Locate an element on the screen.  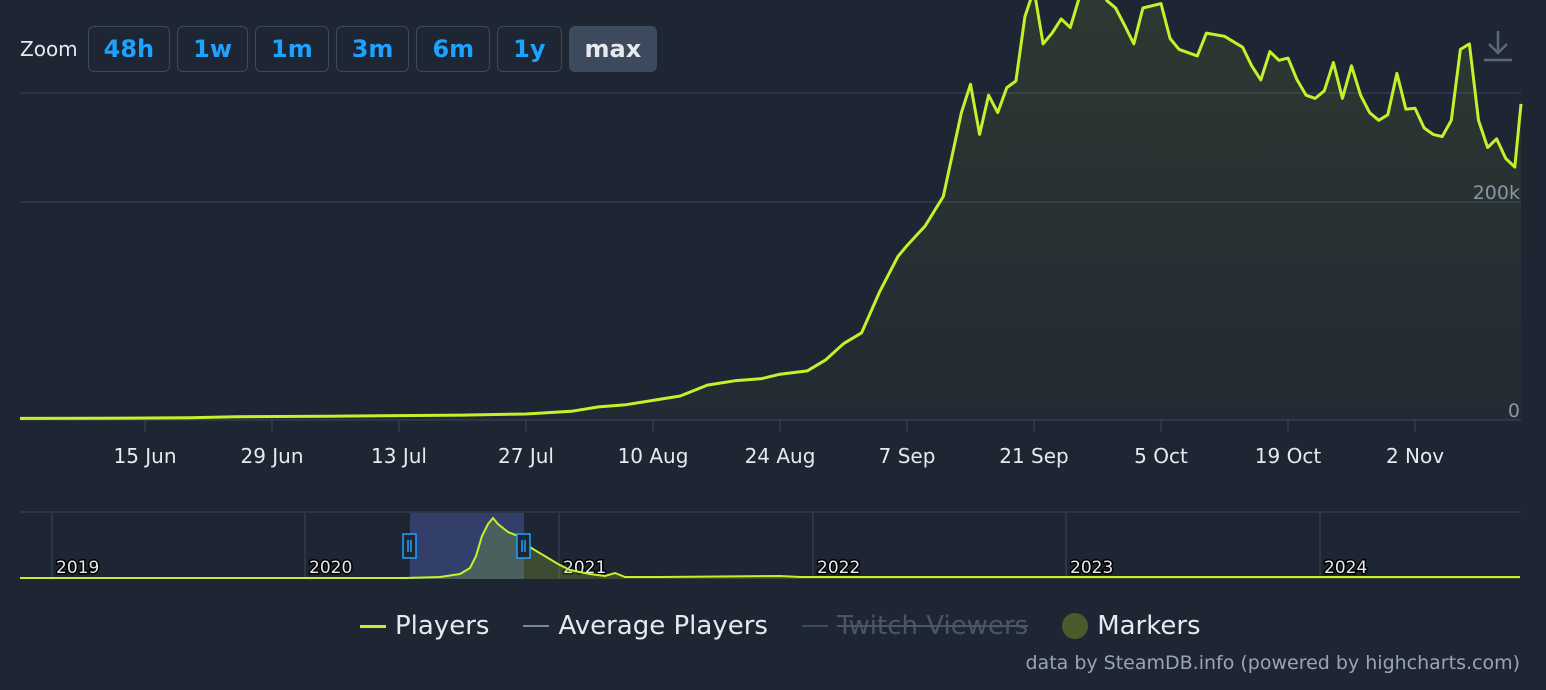
zoom-1m-button: 1m is located at coordinates (292, 49).